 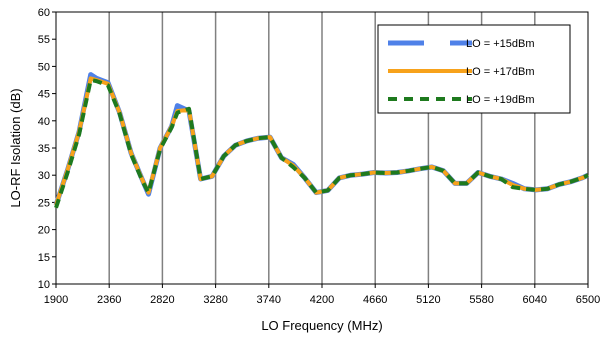 What do you see at coordinates (500, 72) in the screenshot?
I see `legend-label-2: LO = +17dBm` at bounding box center [500, 72].